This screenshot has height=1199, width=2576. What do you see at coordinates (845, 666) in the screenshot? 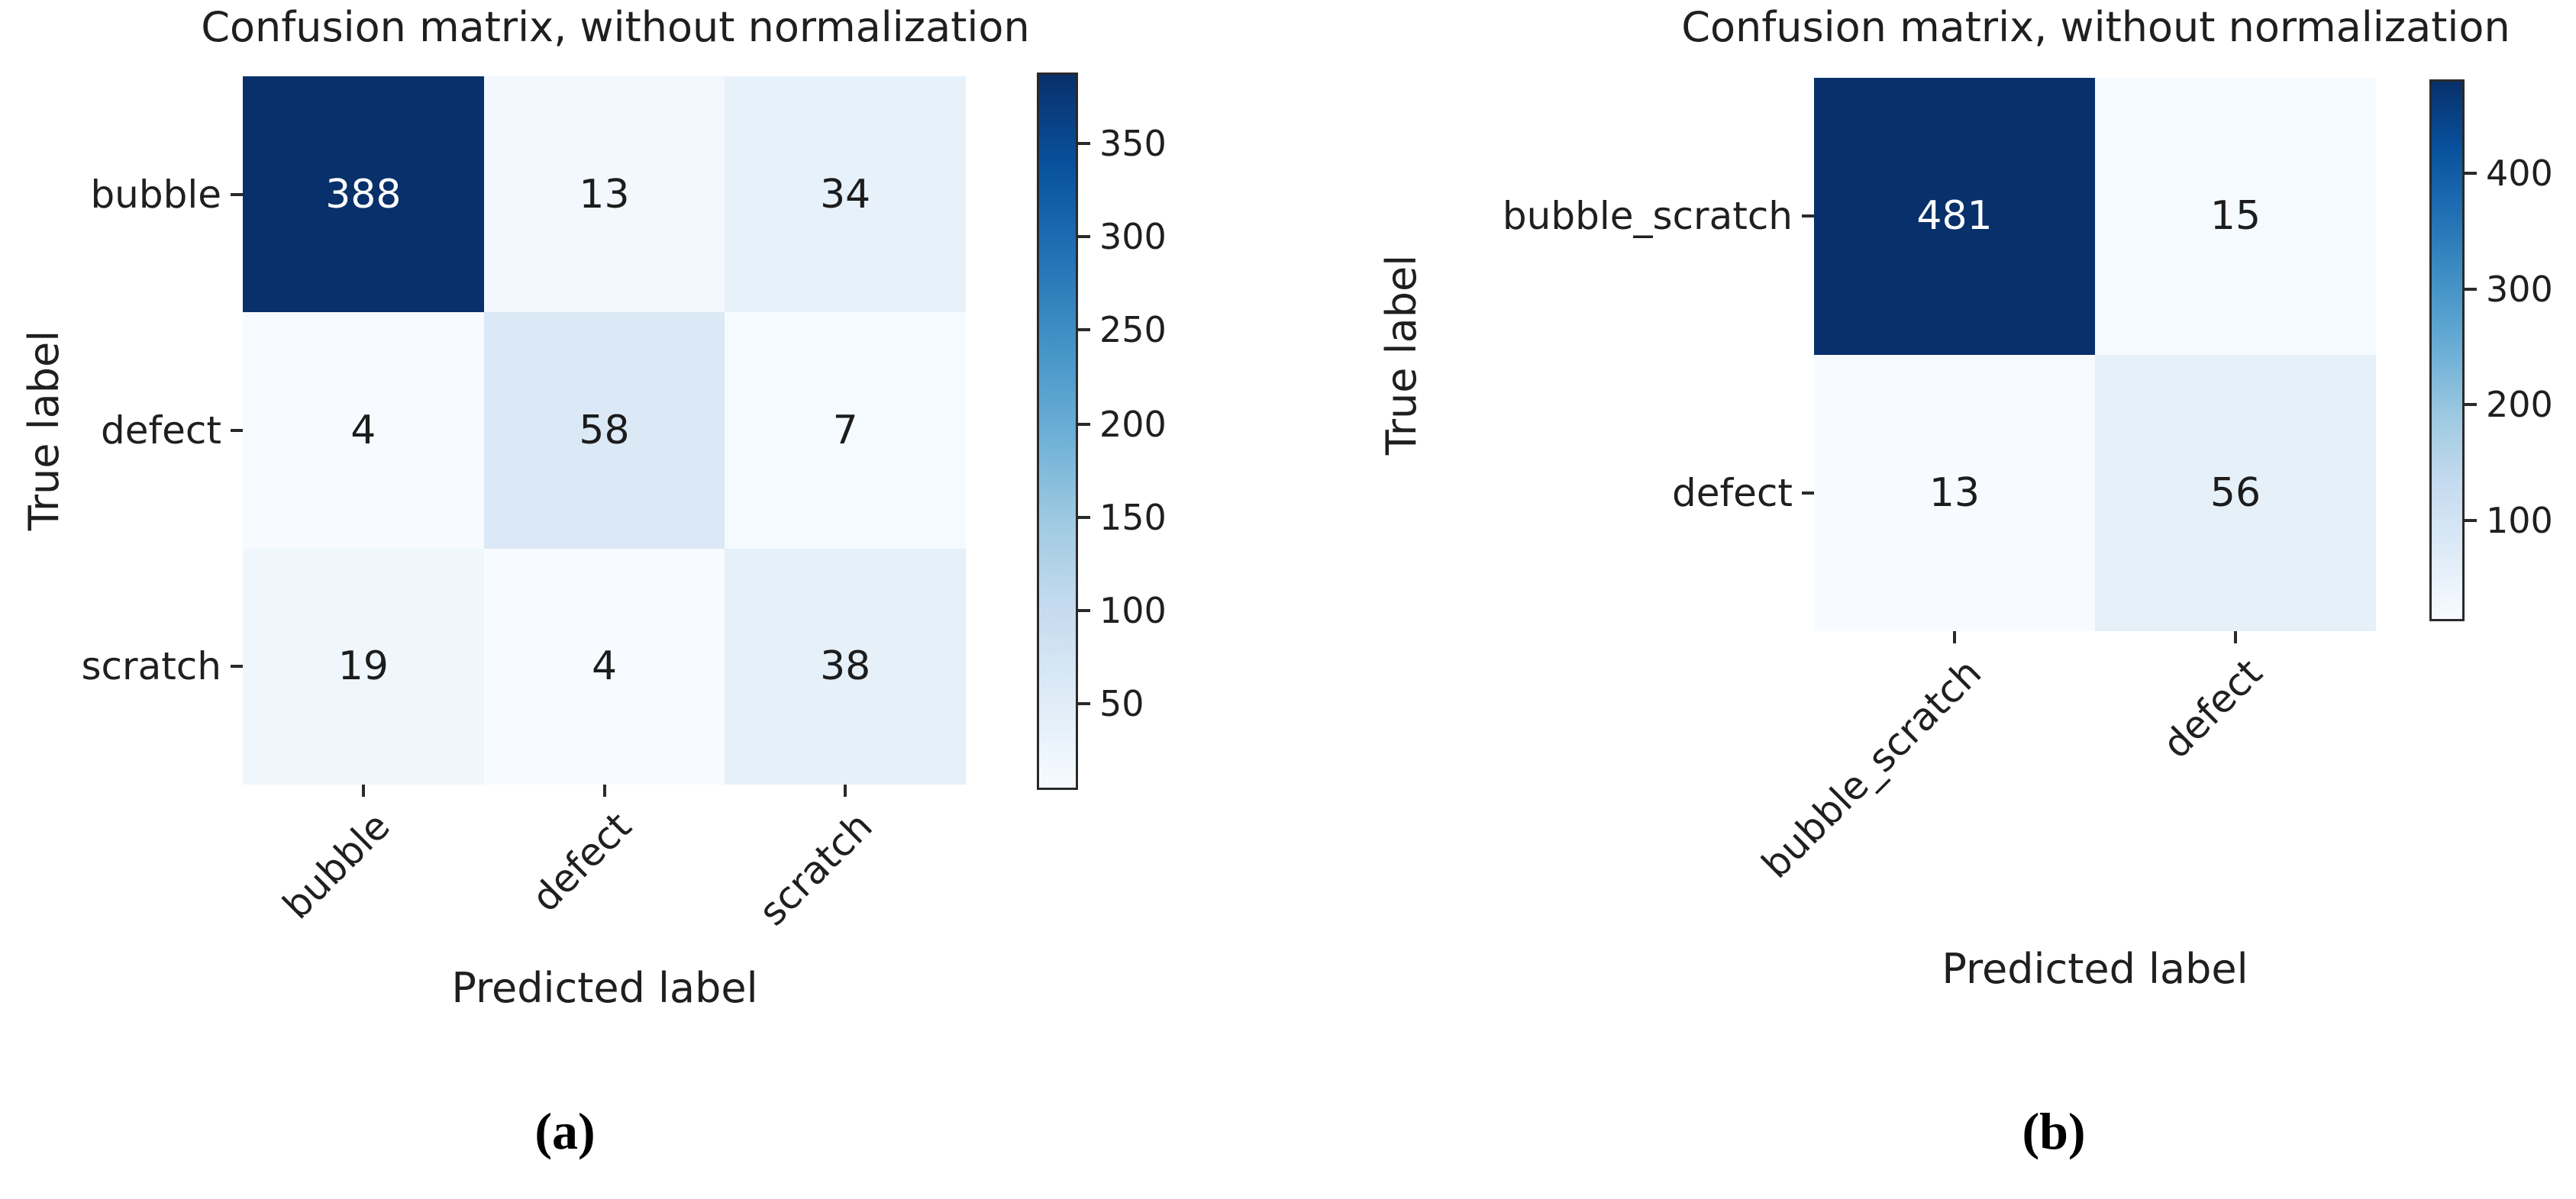
I see `heatmap-cell: 38` at bounding box center [845, 666].